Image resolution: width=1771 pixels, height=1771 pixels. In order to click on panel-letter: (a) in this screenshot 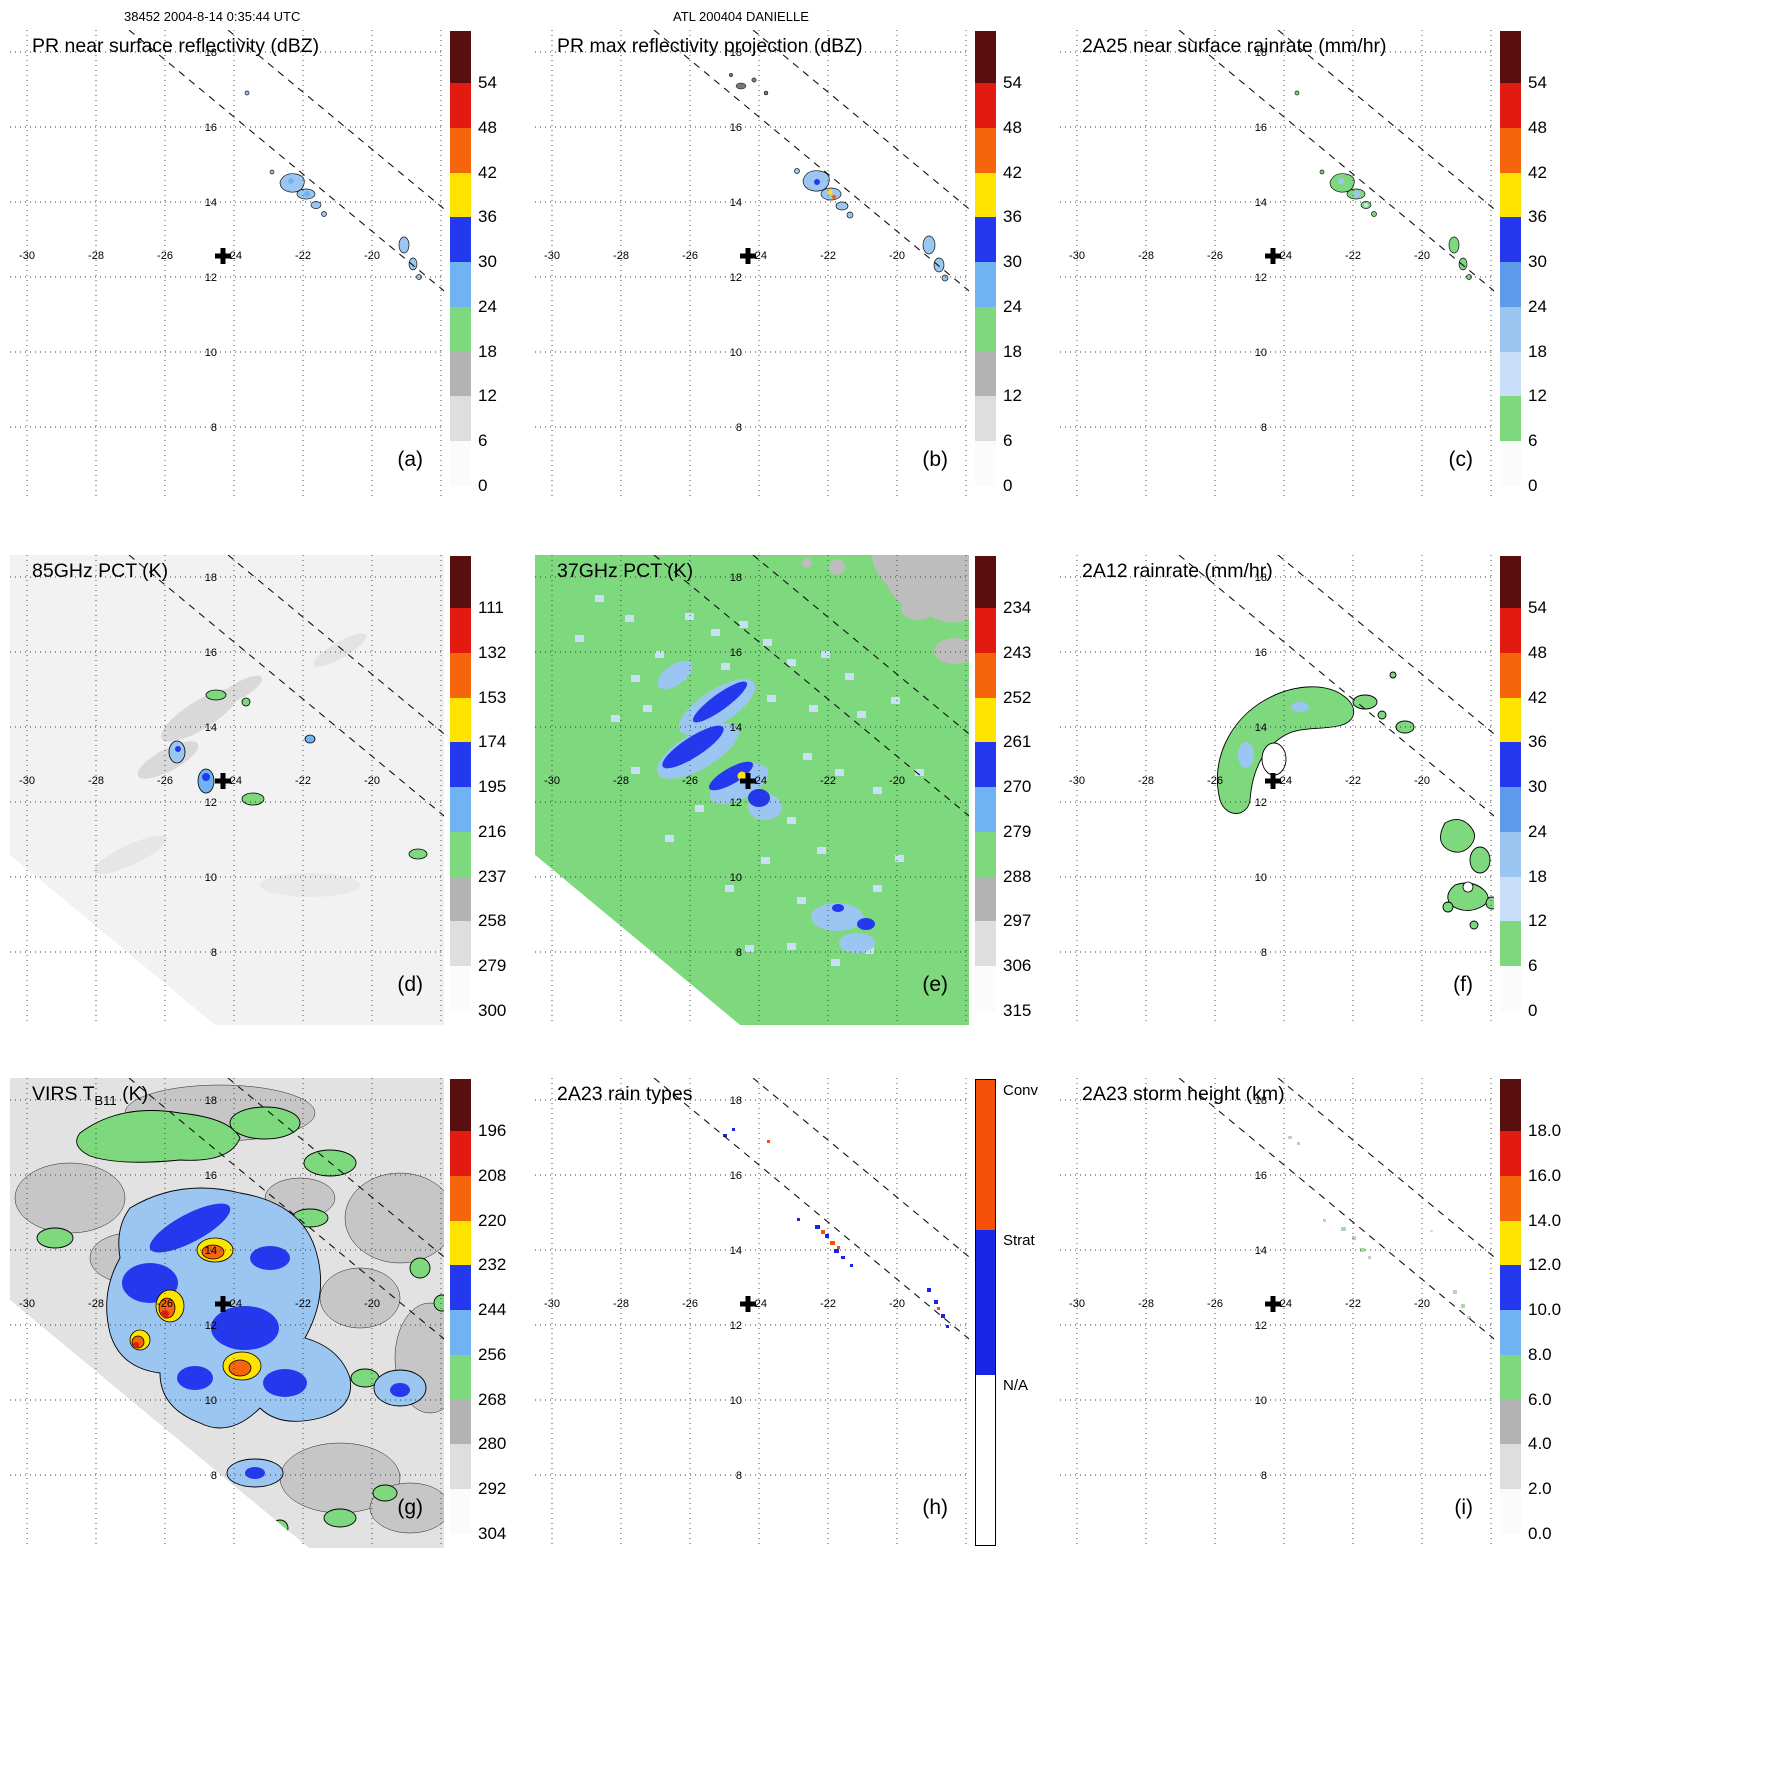, I will do `click(410, 459)`.